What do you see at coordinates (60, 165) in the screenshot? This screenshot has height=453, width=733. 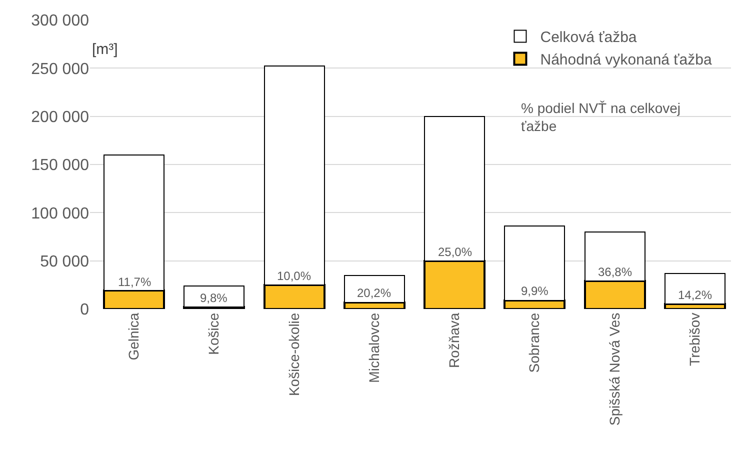 I see `y-tick-label: 150 000` at bounding box center [60, 165].